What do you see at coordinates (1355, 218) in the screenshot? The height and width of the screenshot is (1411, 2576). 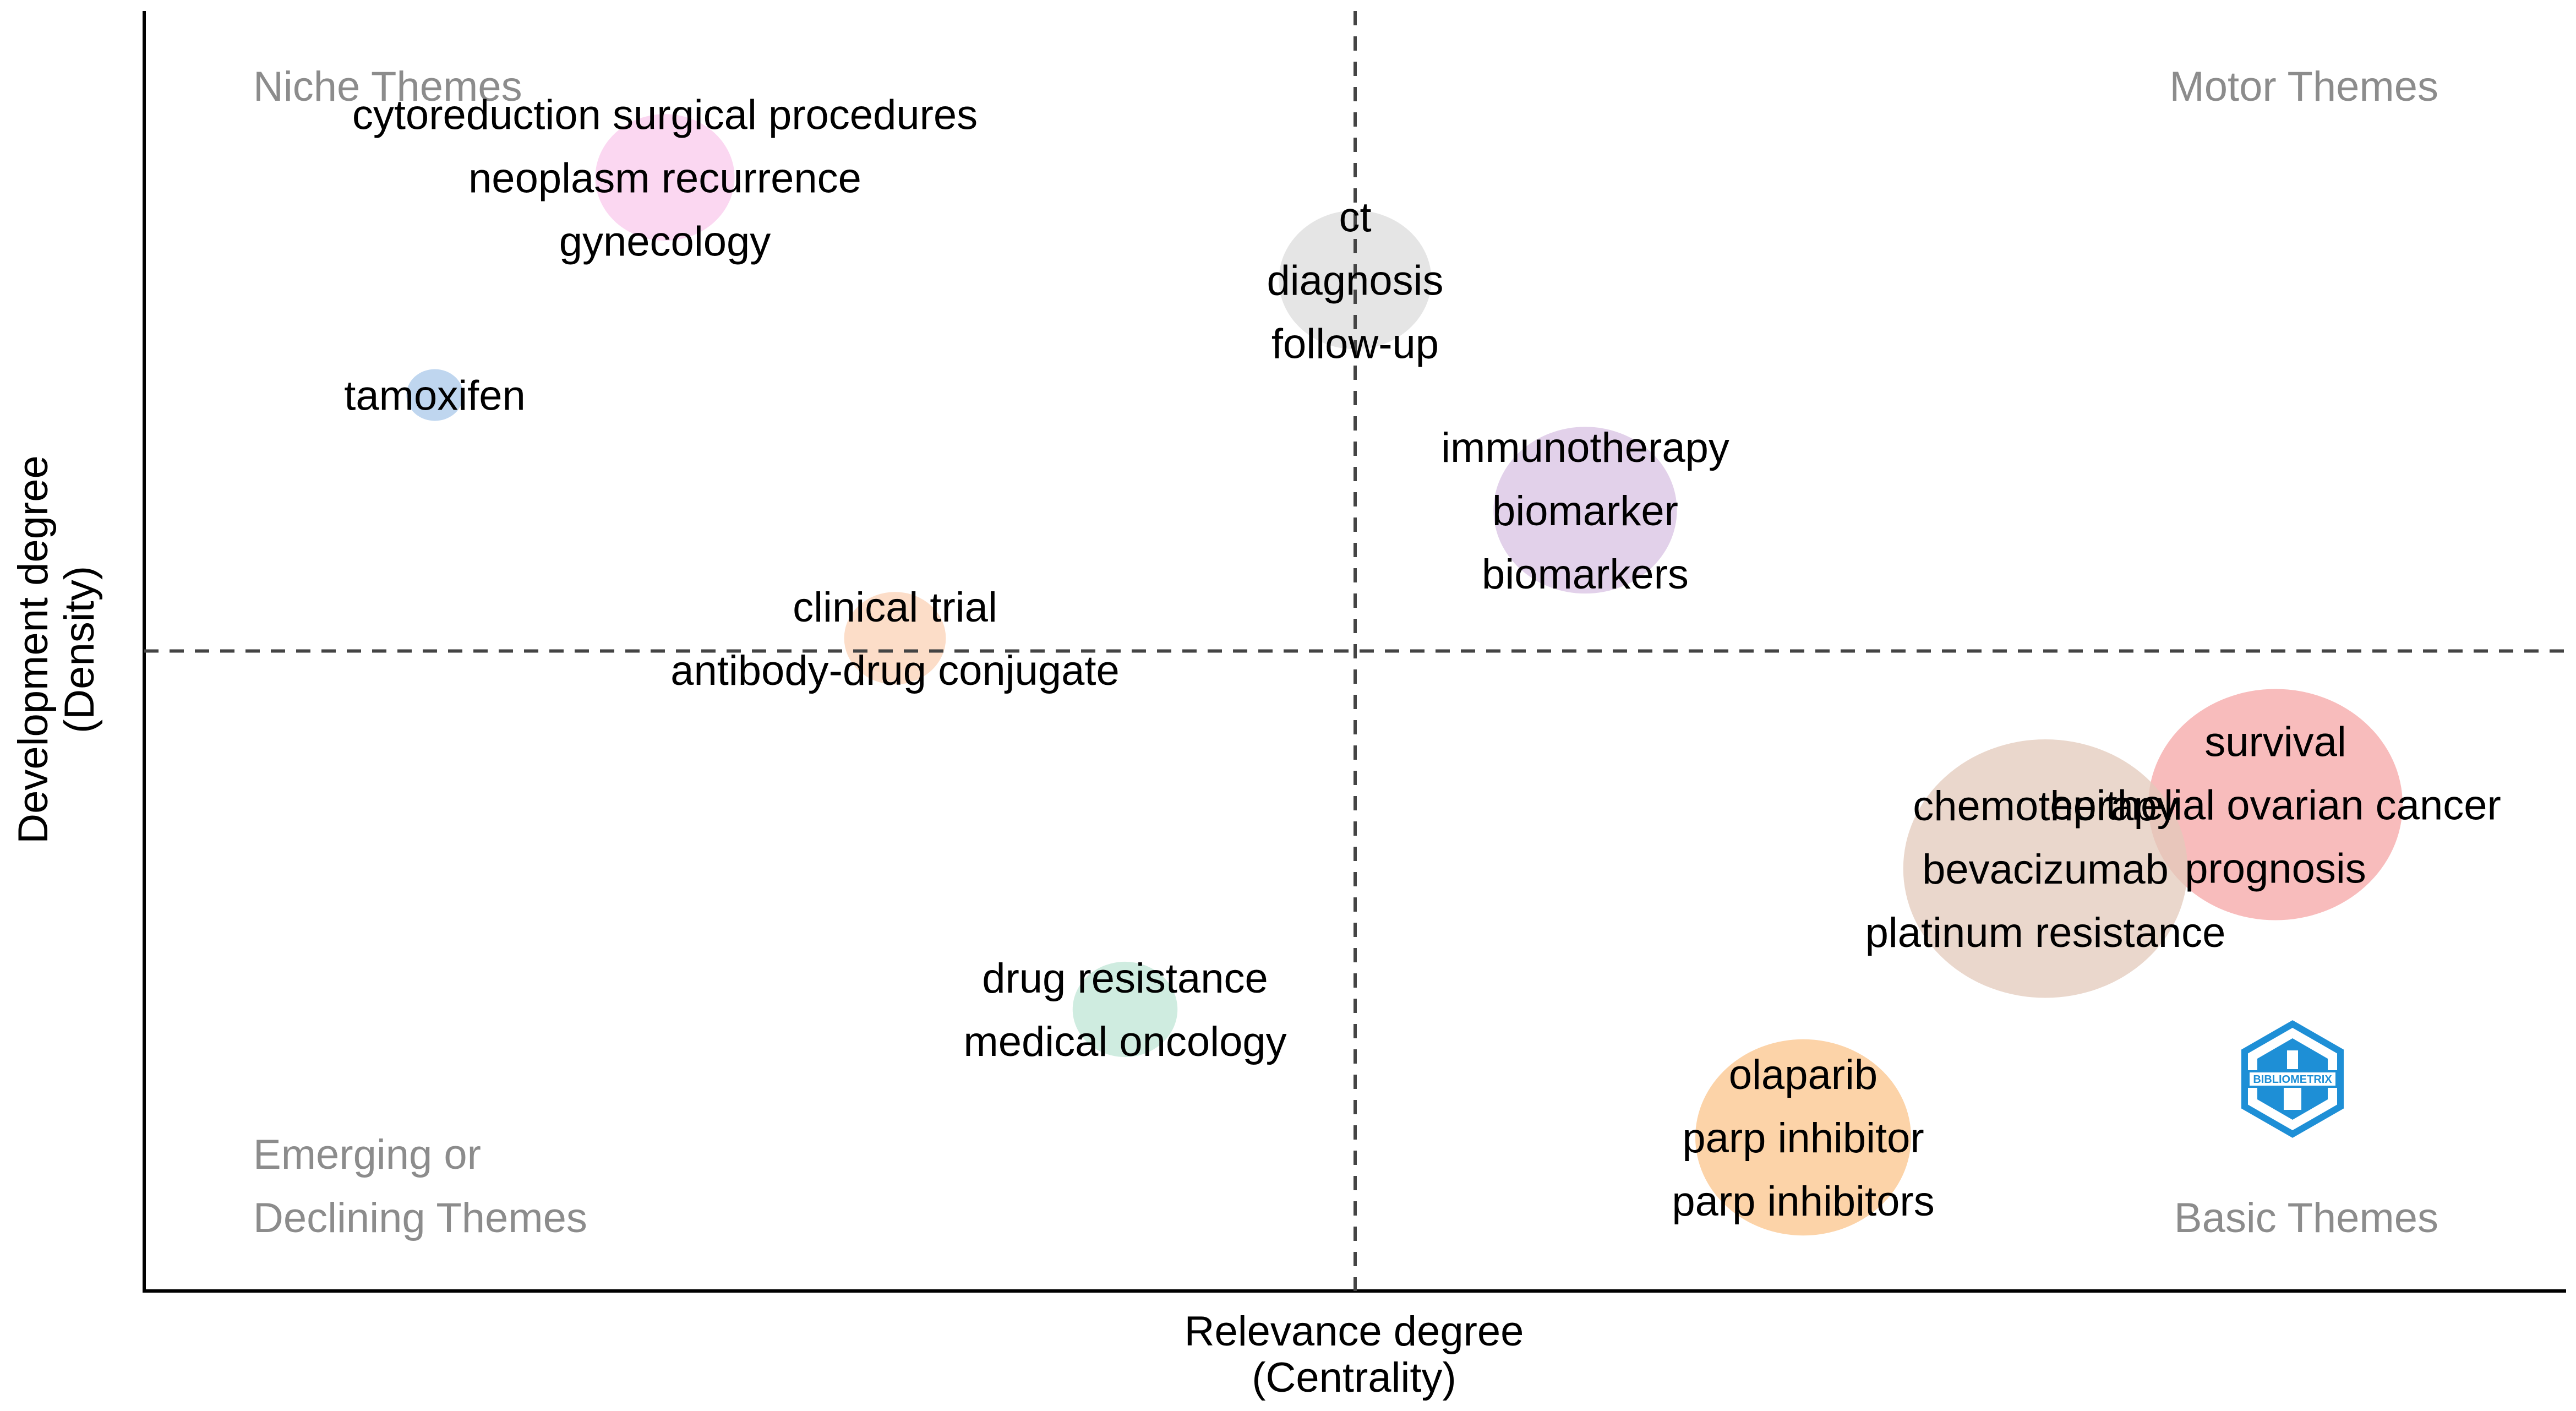 I see `keyword-label-ct: ct` at bounding box center [1355, 218].